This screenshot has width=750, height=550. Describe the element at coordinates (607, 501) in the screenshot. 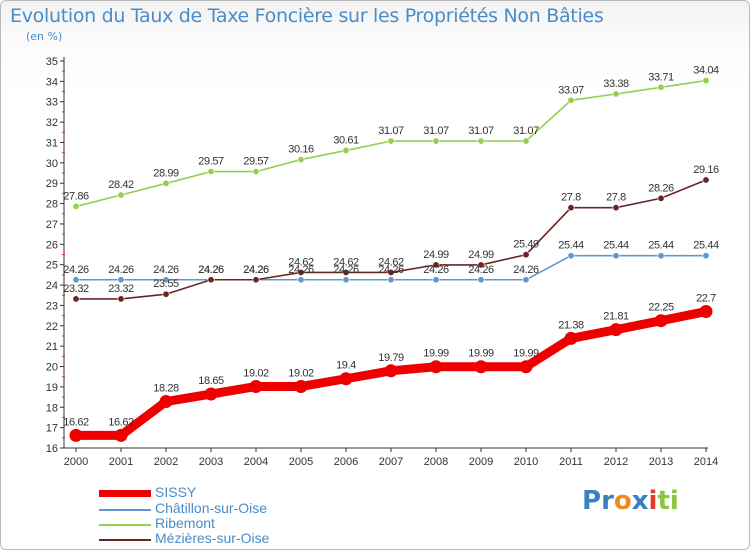

I see `logo-letter: r` at that location.